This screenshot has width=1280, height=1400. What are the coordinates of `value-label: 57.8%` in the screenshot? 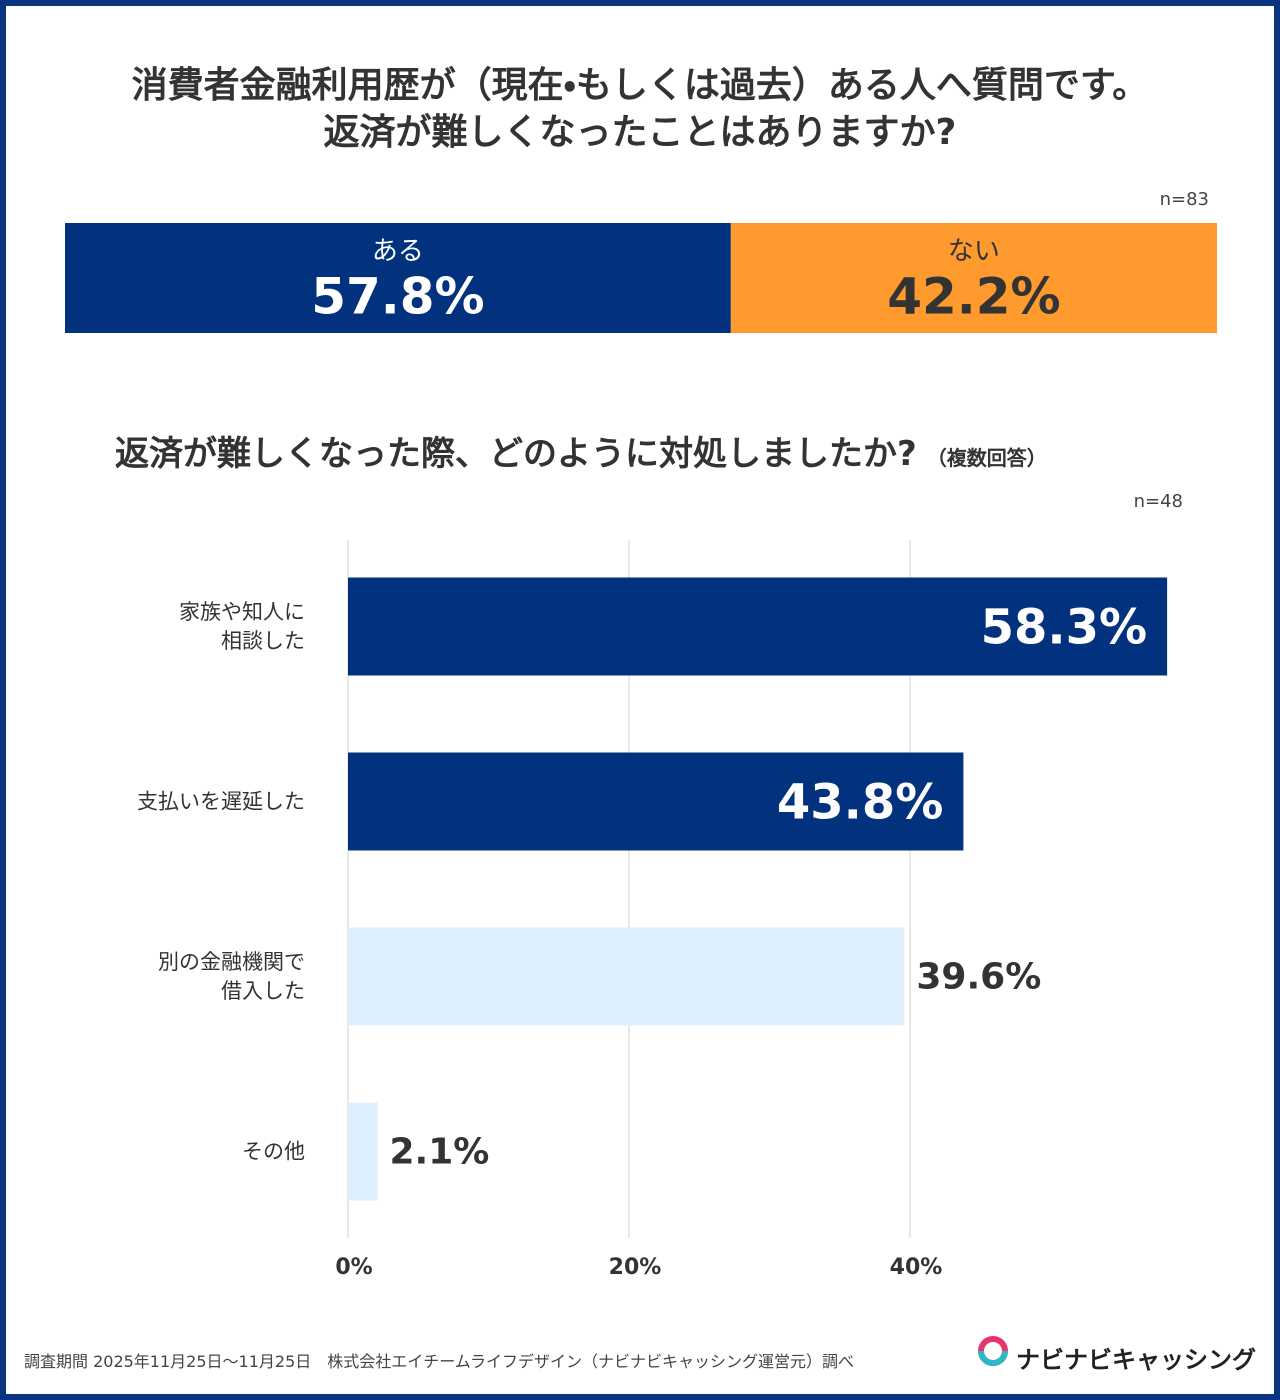 It's located at (397, 297).